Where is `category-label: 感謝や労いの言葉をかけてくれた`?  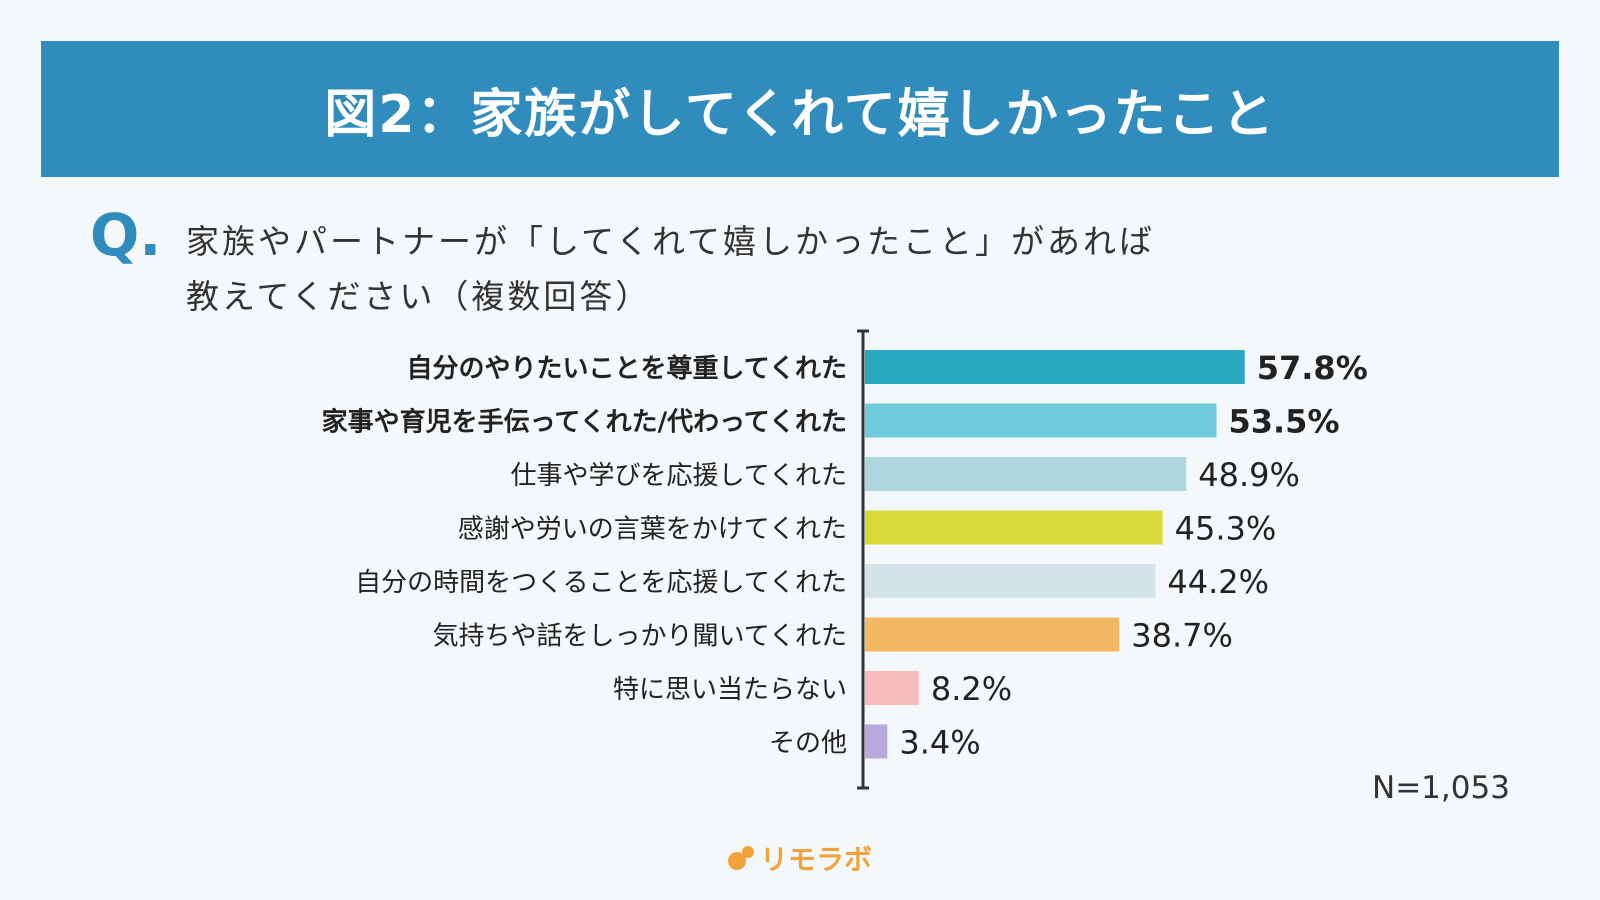 category-label: 感謝や労いの言葉をかけてくれた is located at coordinates (652, 530).